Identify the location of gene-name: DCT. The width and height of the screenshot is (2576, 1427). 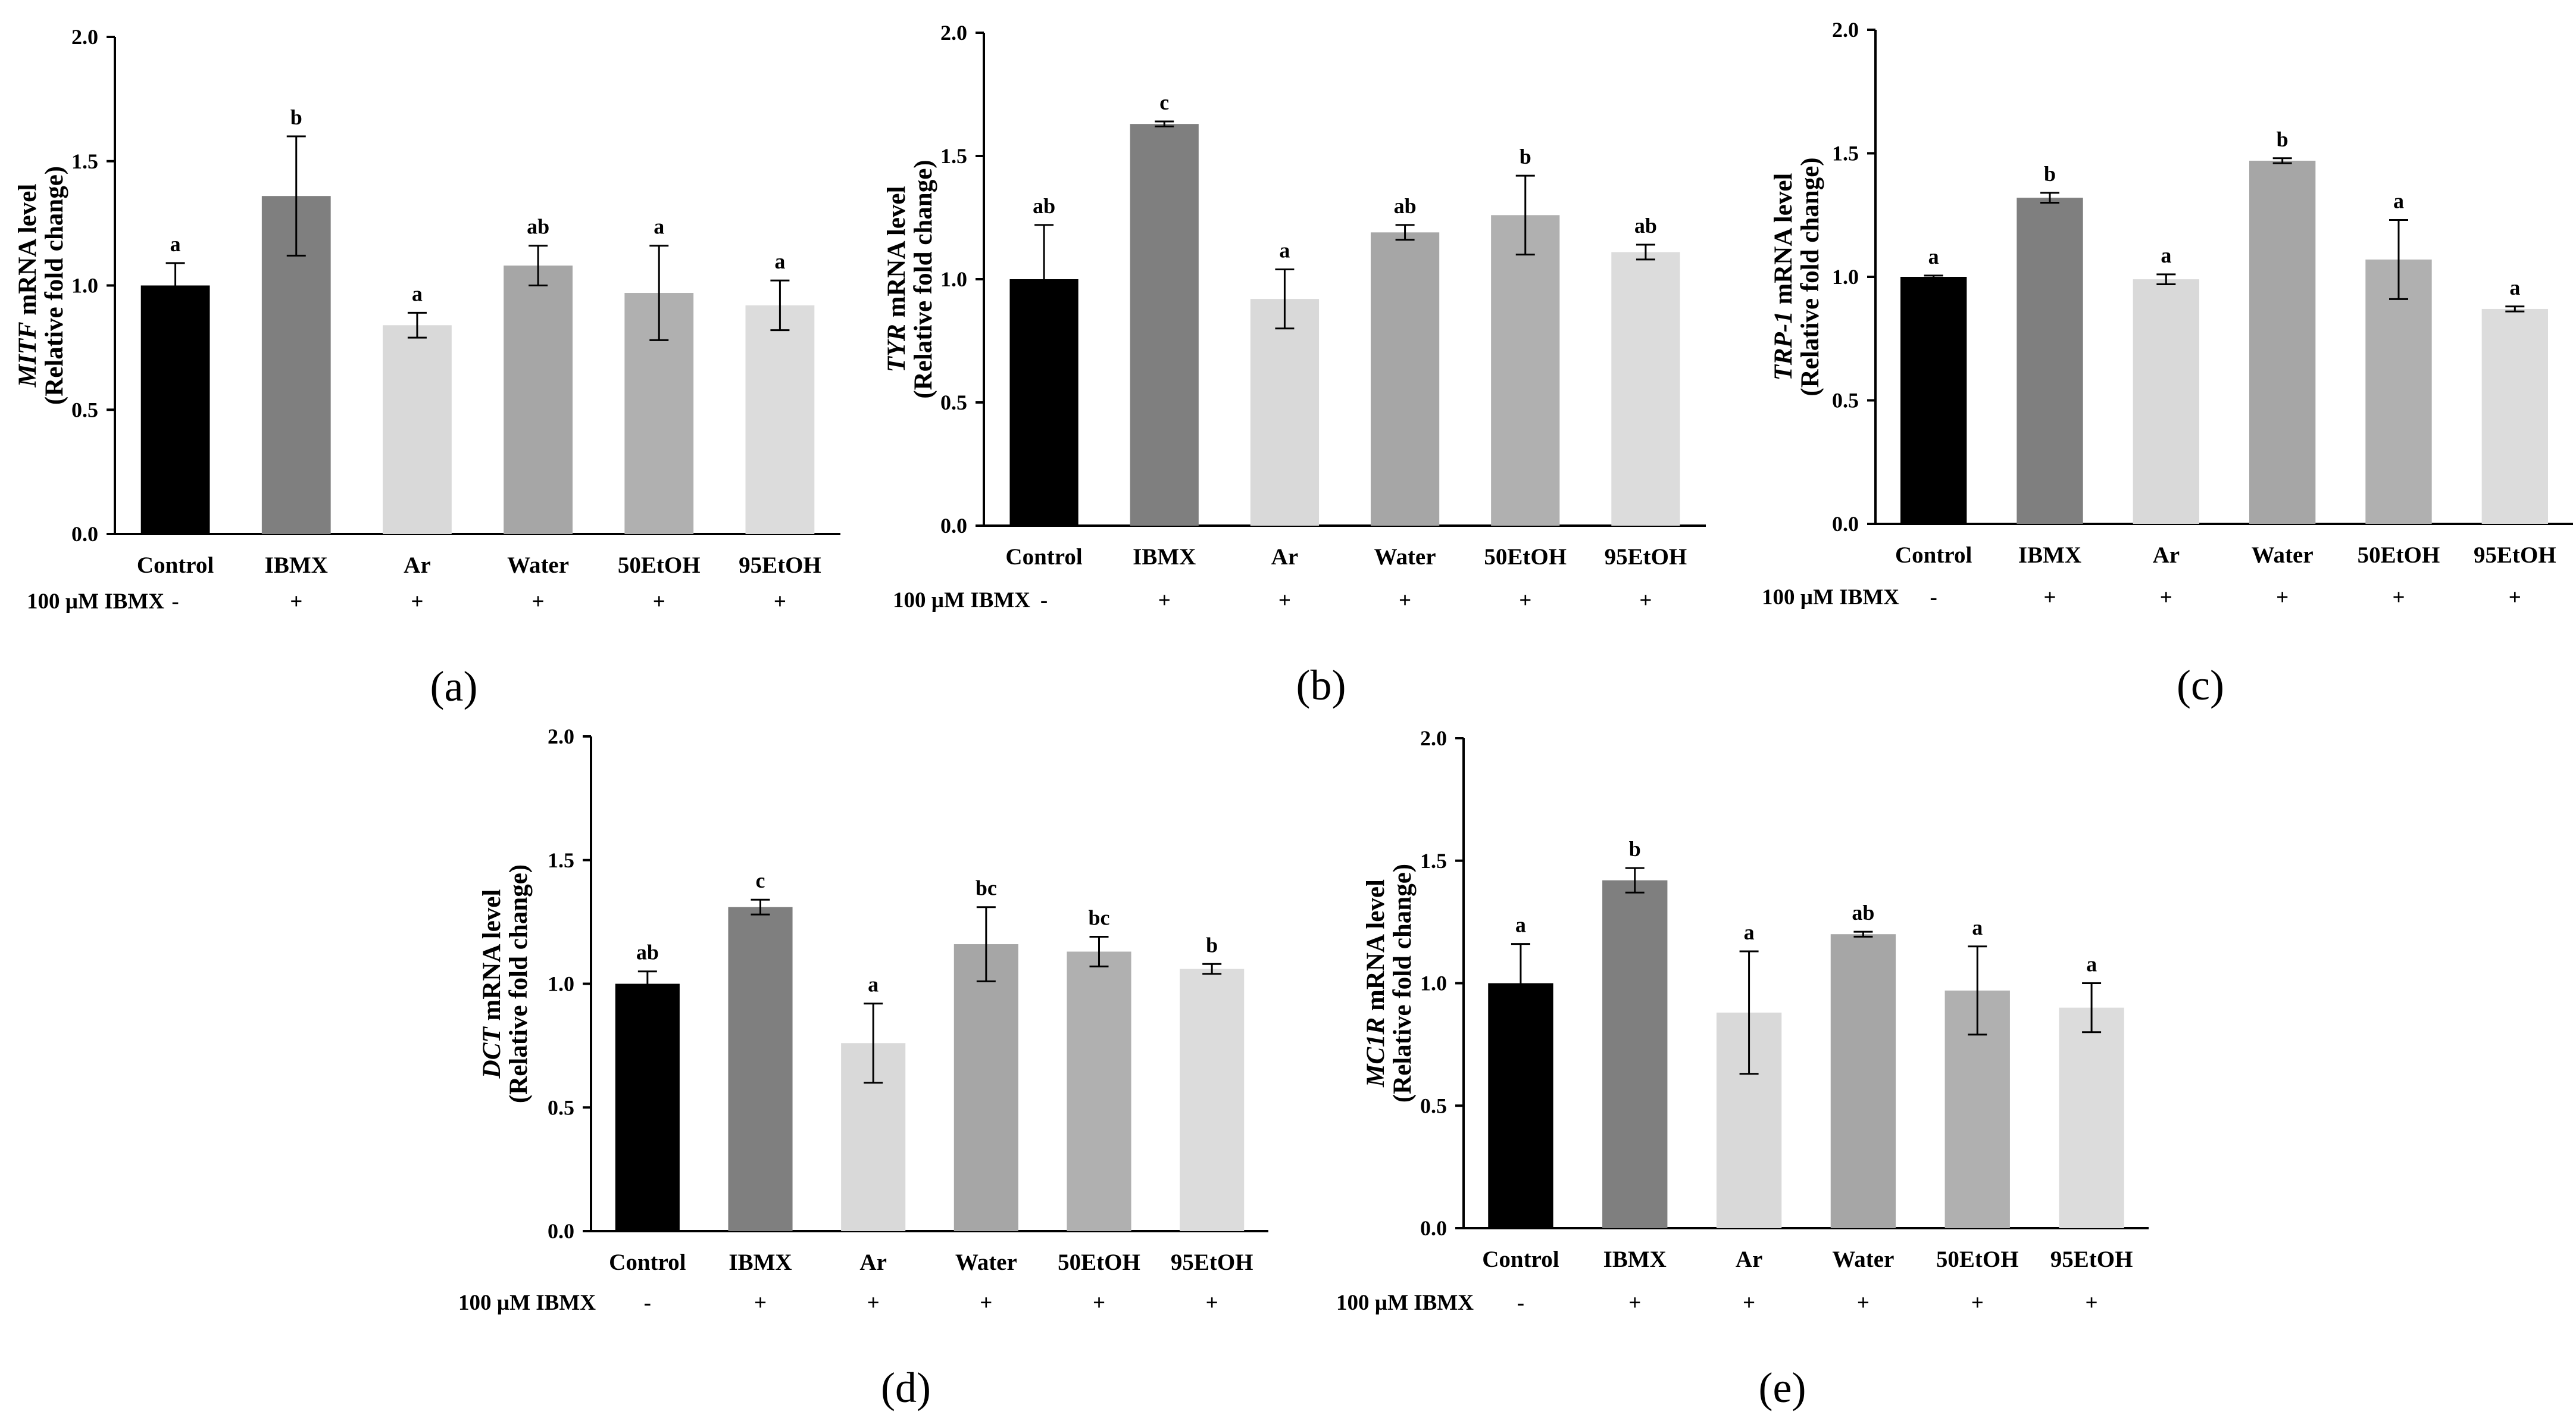
(492, 1052).